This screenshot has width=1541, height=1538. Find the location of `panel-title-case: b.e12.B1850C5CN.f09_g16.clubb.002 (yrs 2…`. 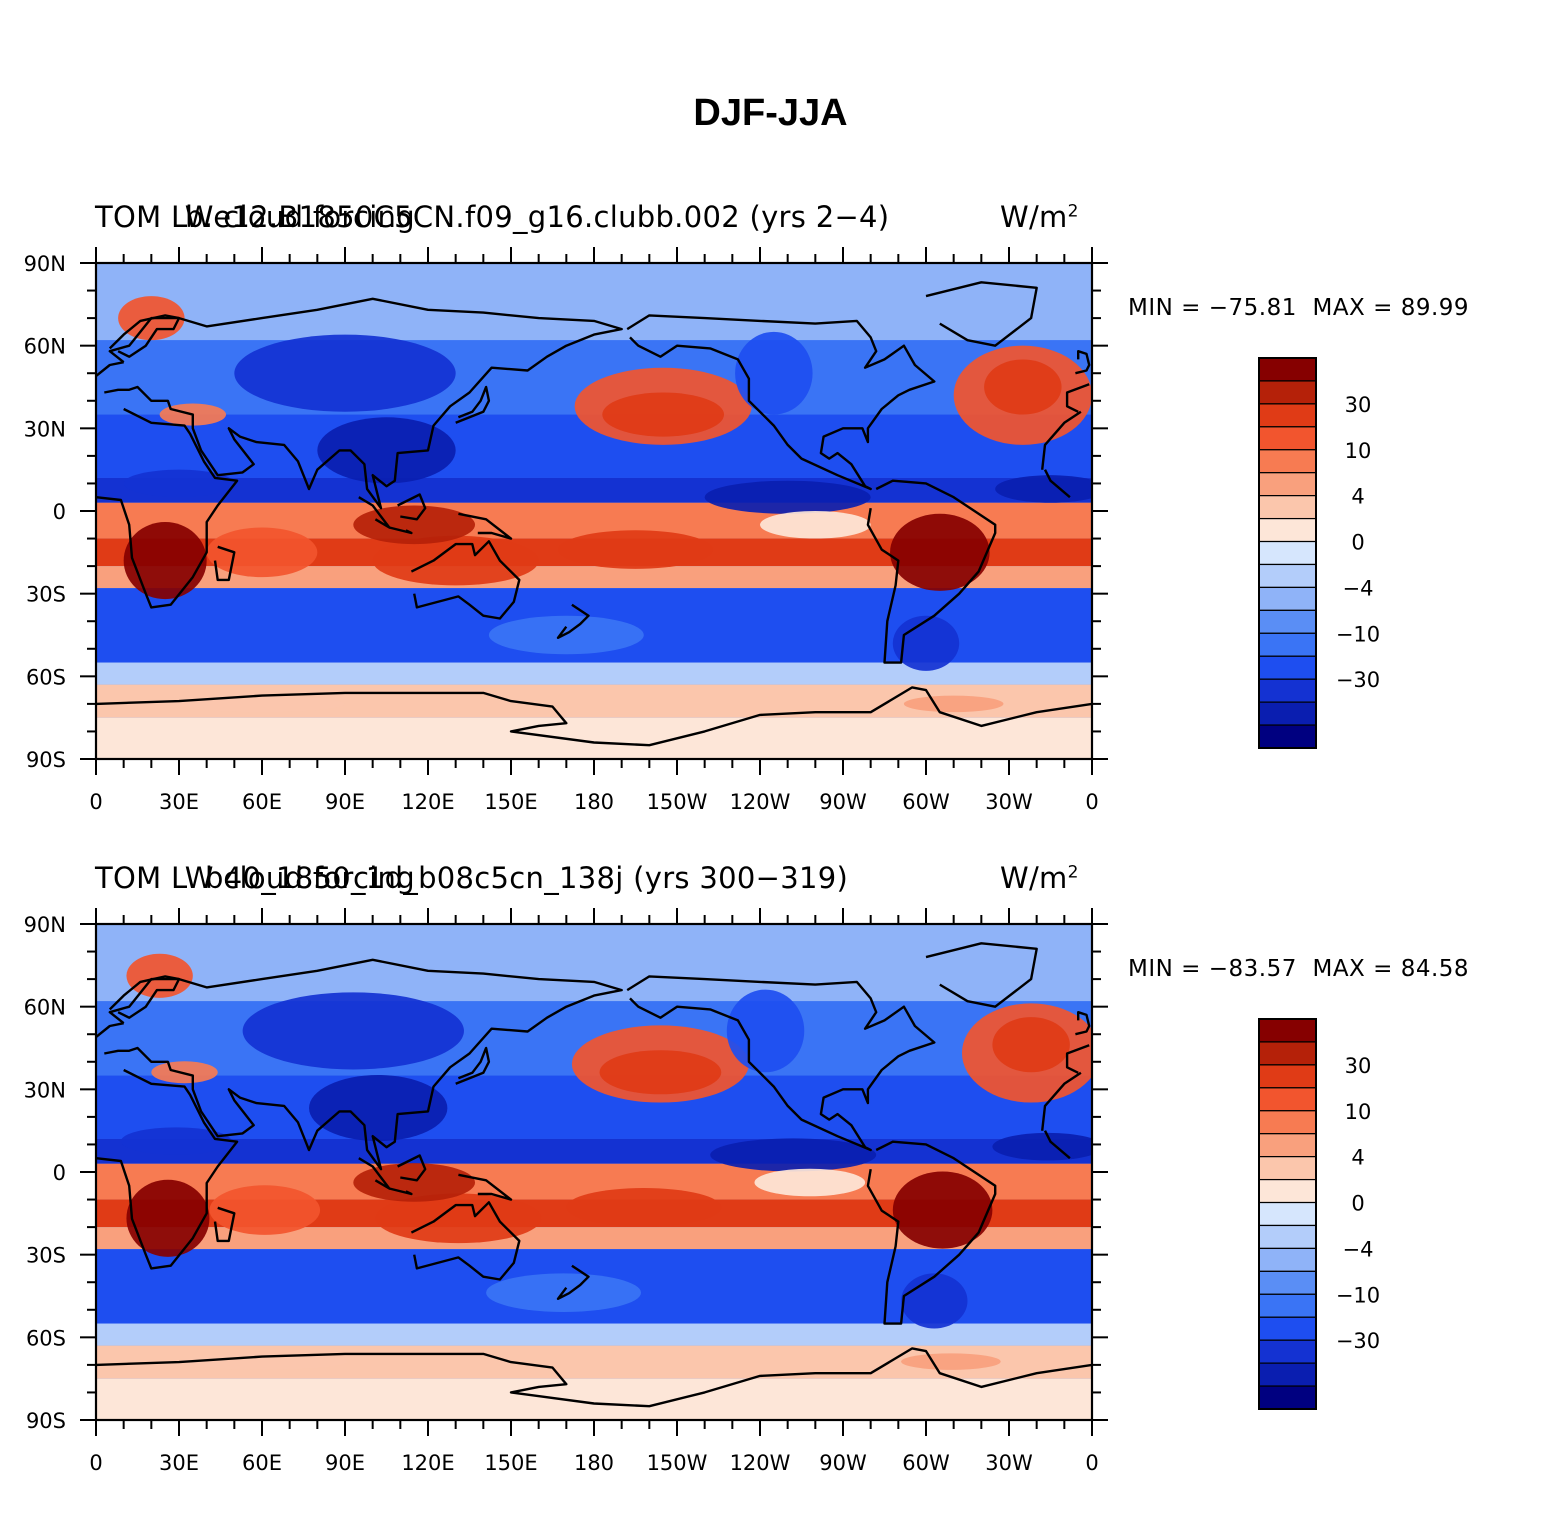

panel-title-case: b.e12.B1850C5CN.f09_g16.clubb.002 (yrs 2… is located at coordinates (537, 217).